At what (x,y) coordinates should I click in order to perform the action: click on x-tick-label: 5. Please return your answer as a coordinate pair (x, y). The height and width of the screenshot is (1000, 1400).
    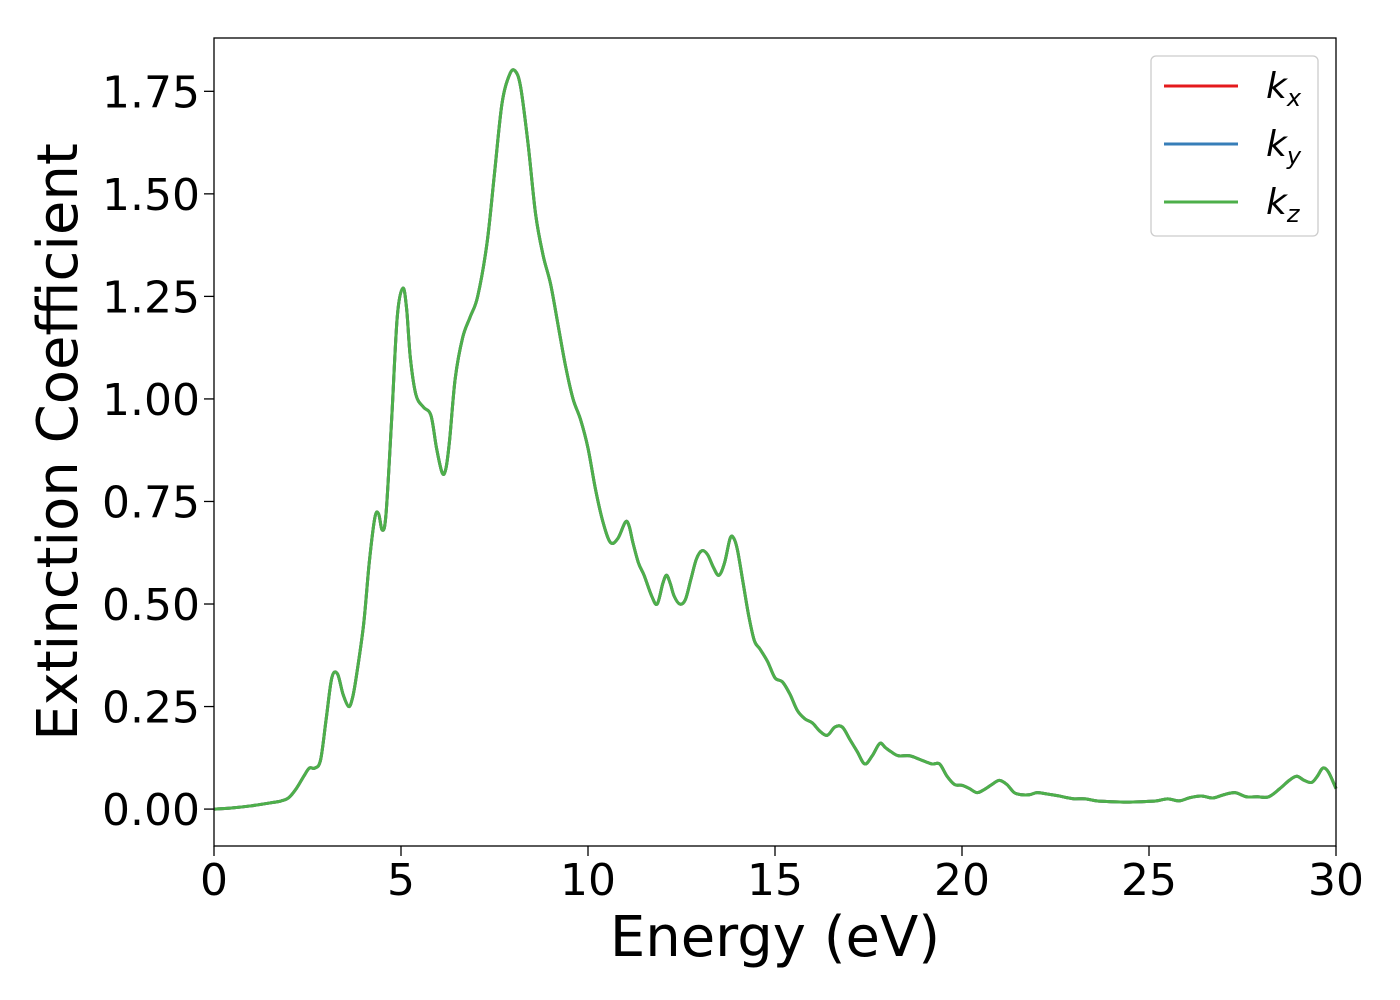
    Looking at the image, I should click on (401, 880).